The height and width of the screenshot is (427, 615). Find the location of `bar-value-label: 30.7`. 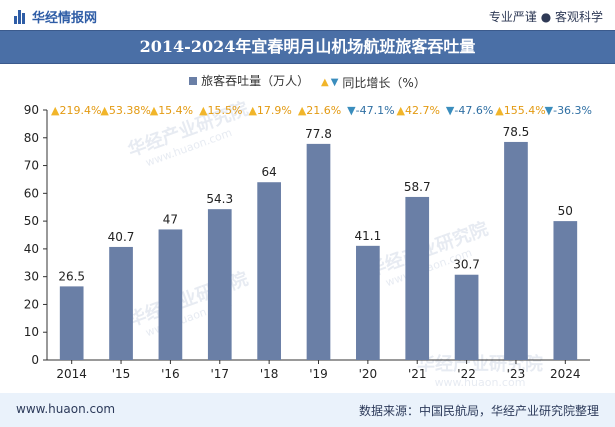

bar-value-label: 30.7 is located at coordinates (466, 265).